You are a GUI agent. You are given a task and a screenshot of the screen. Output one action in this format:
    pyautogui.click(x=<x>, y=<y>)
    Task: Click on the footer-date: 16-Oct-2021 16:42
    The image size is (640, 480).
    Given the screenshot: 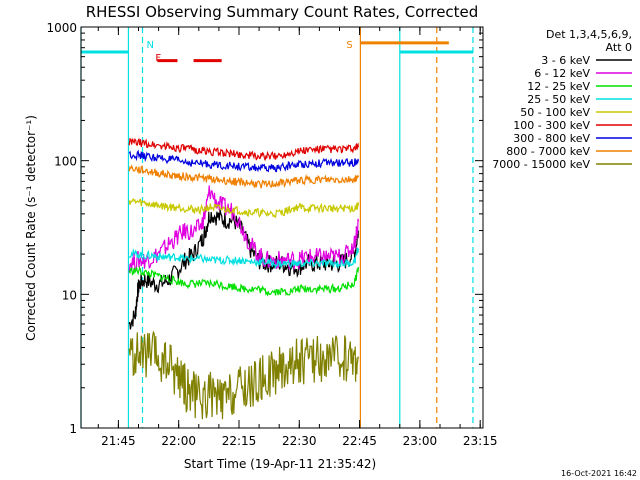 What is the action you would take?
    pyautogui.click(x=599, y=473)
    